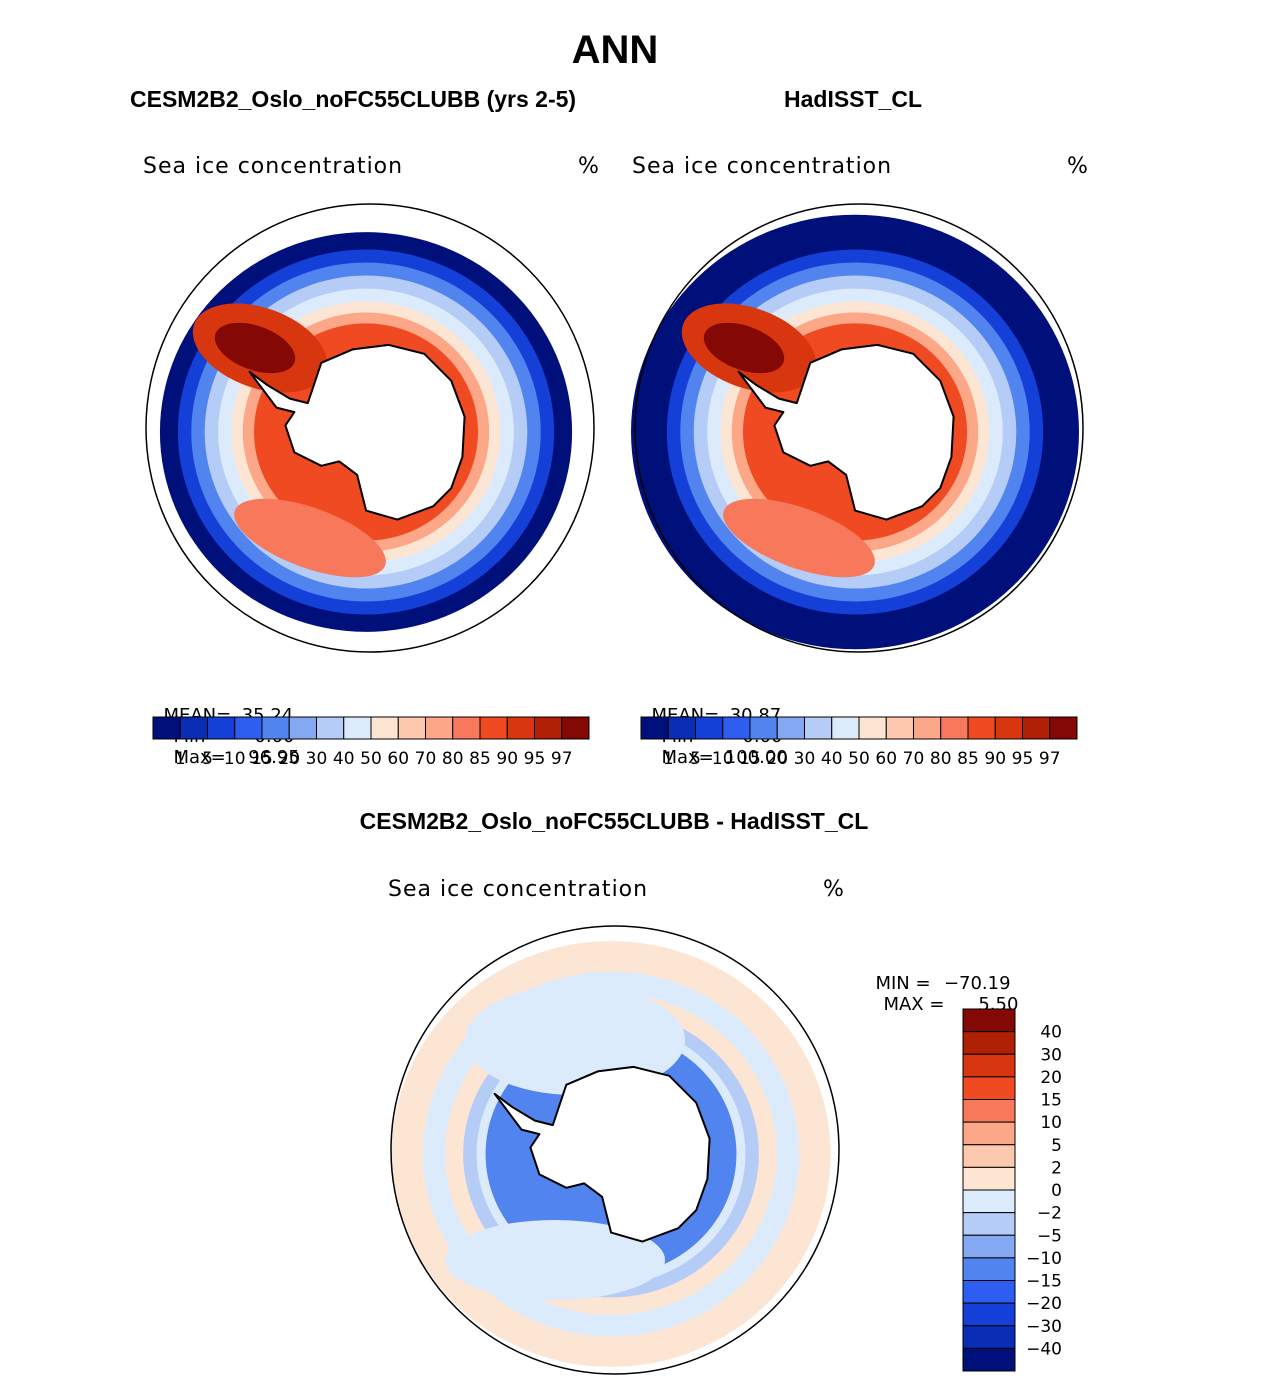  Describe the element at coordinates (480, 759) in the screenshot. I see `model-colorbar-tick-label: 85` at that location.